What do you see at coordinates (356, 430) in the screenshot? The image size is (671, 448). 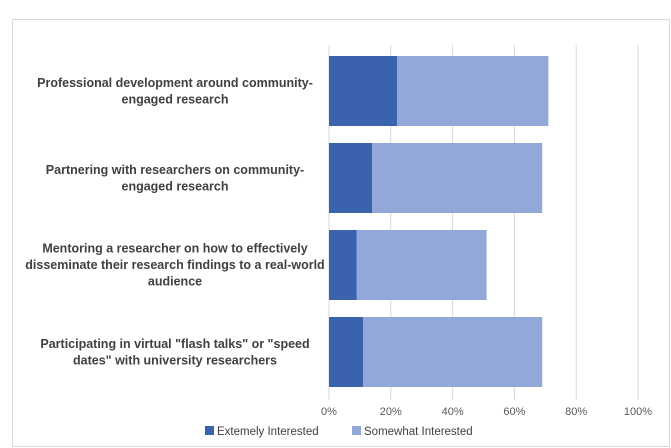 I see `legend-swatch-somewhat-interested` at bounding box center [356, 430].